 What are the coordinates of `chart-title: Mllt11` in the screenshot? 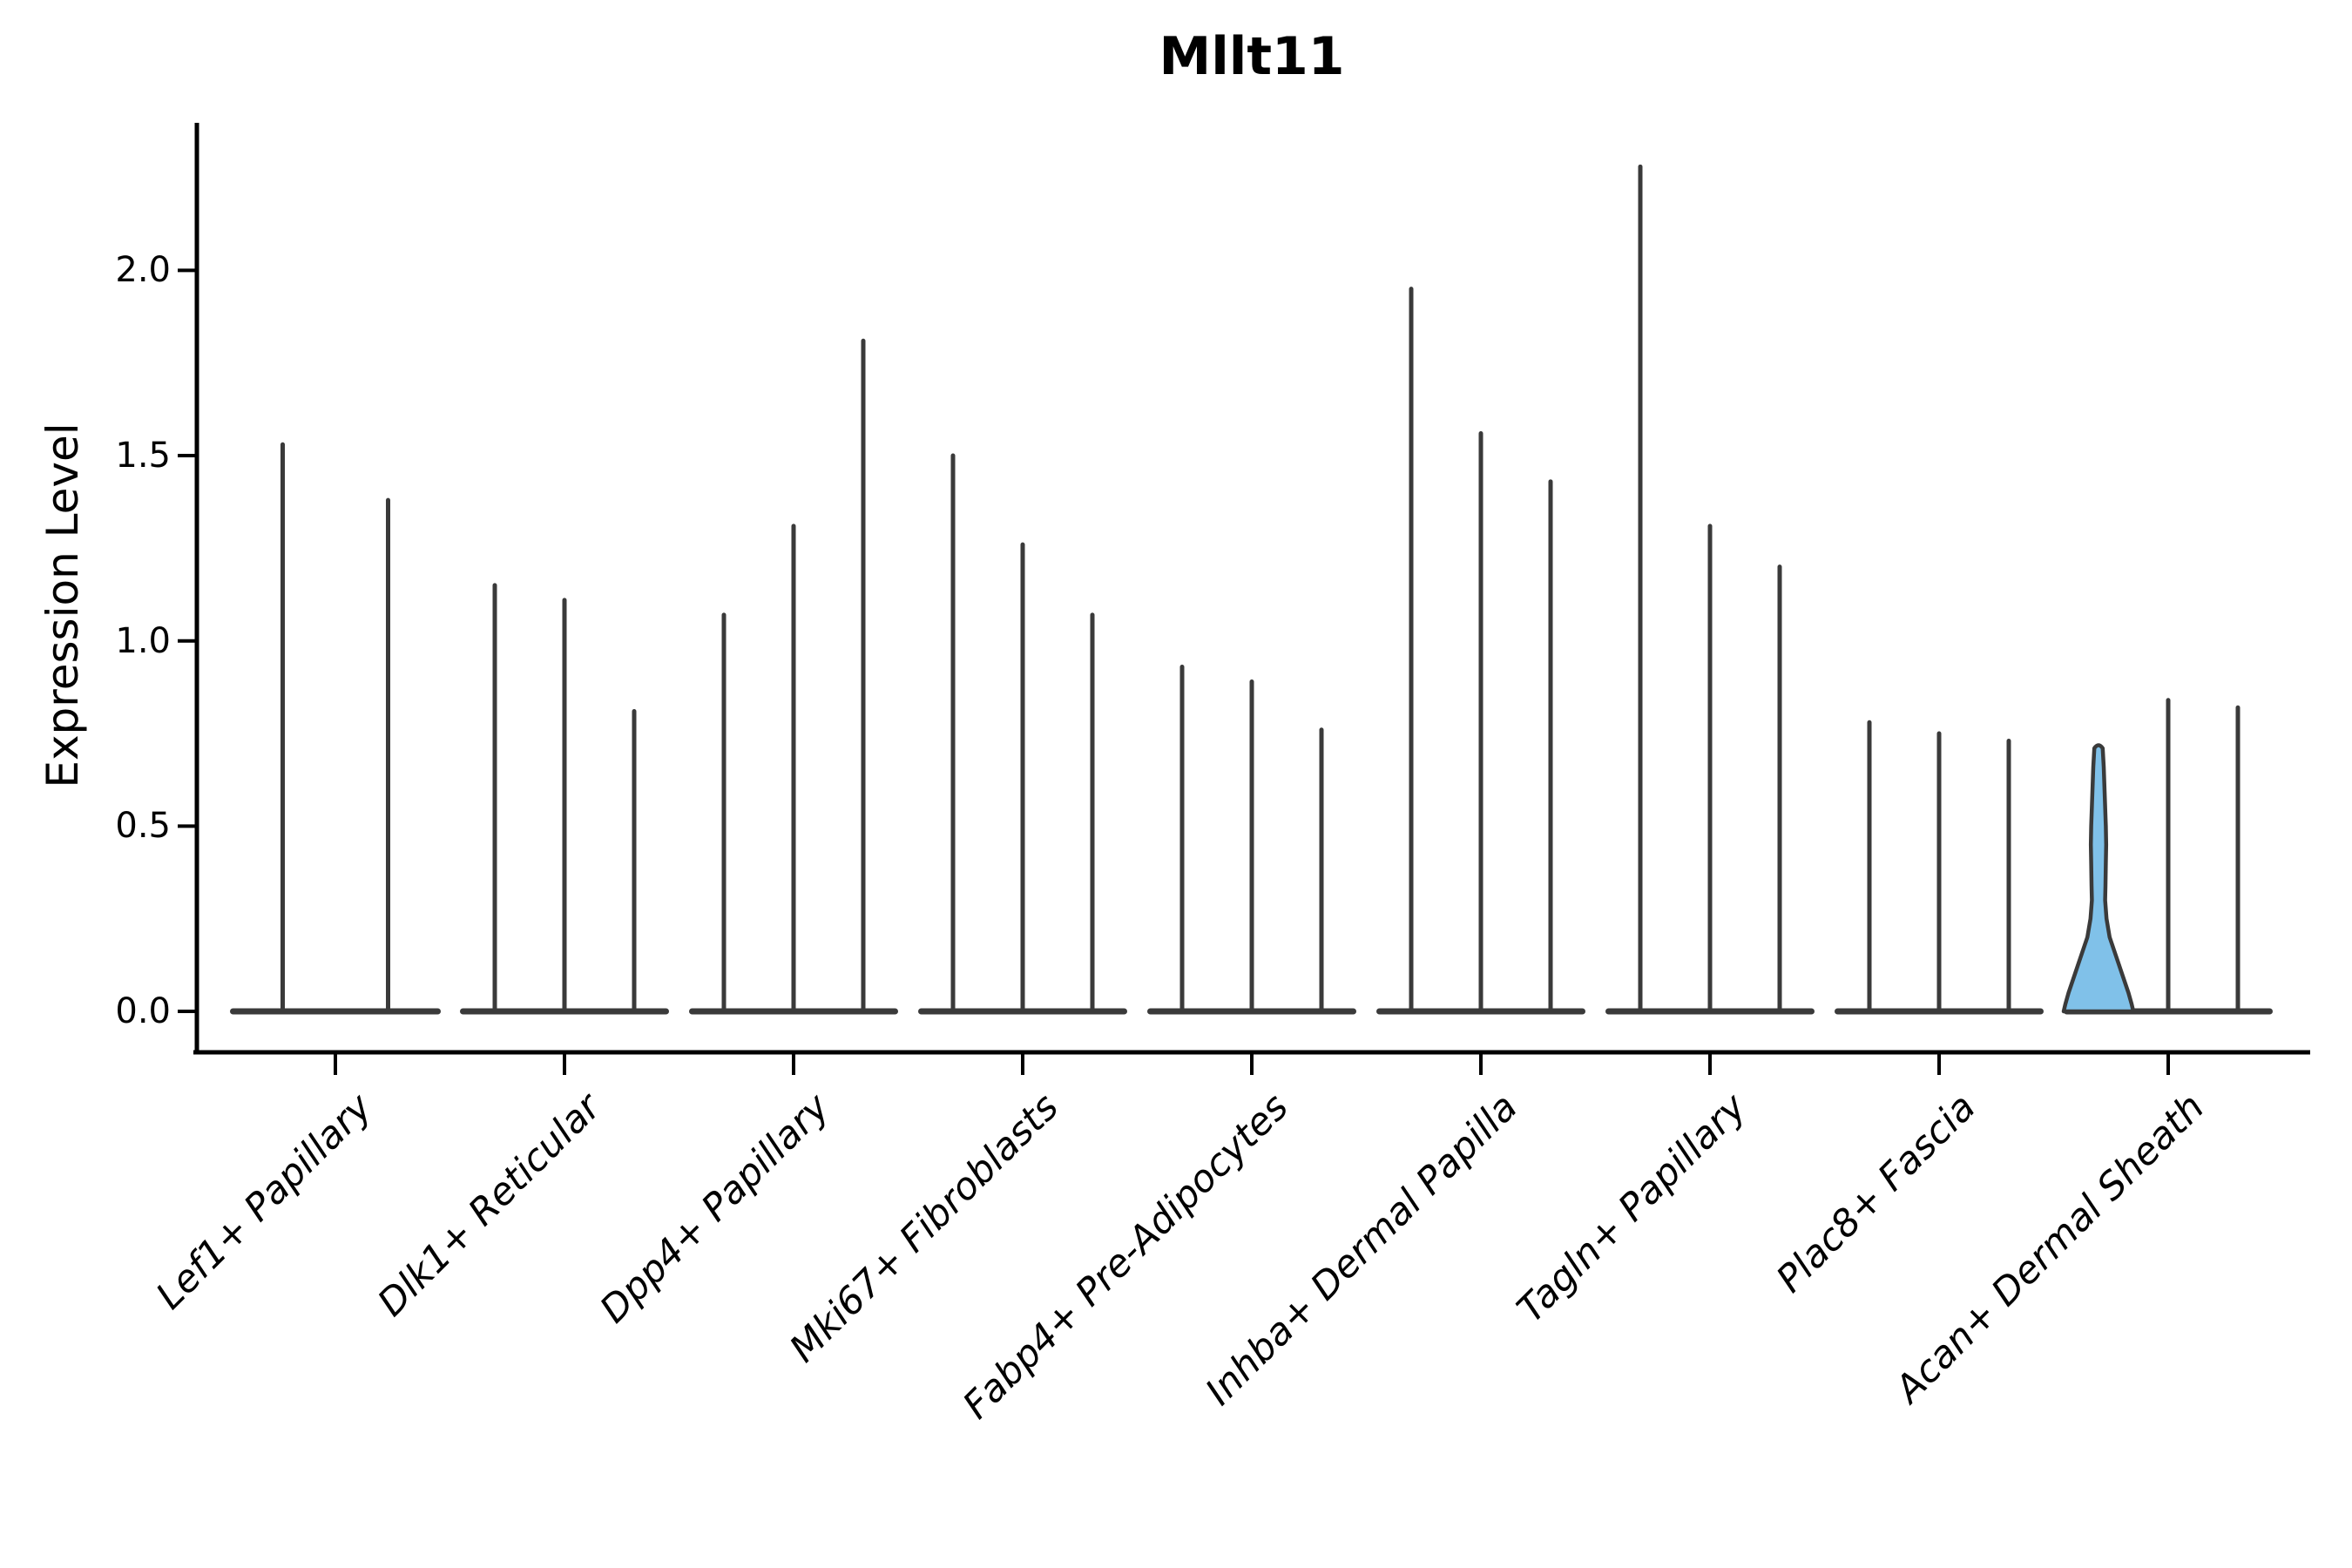 It's located at (1252, 56).